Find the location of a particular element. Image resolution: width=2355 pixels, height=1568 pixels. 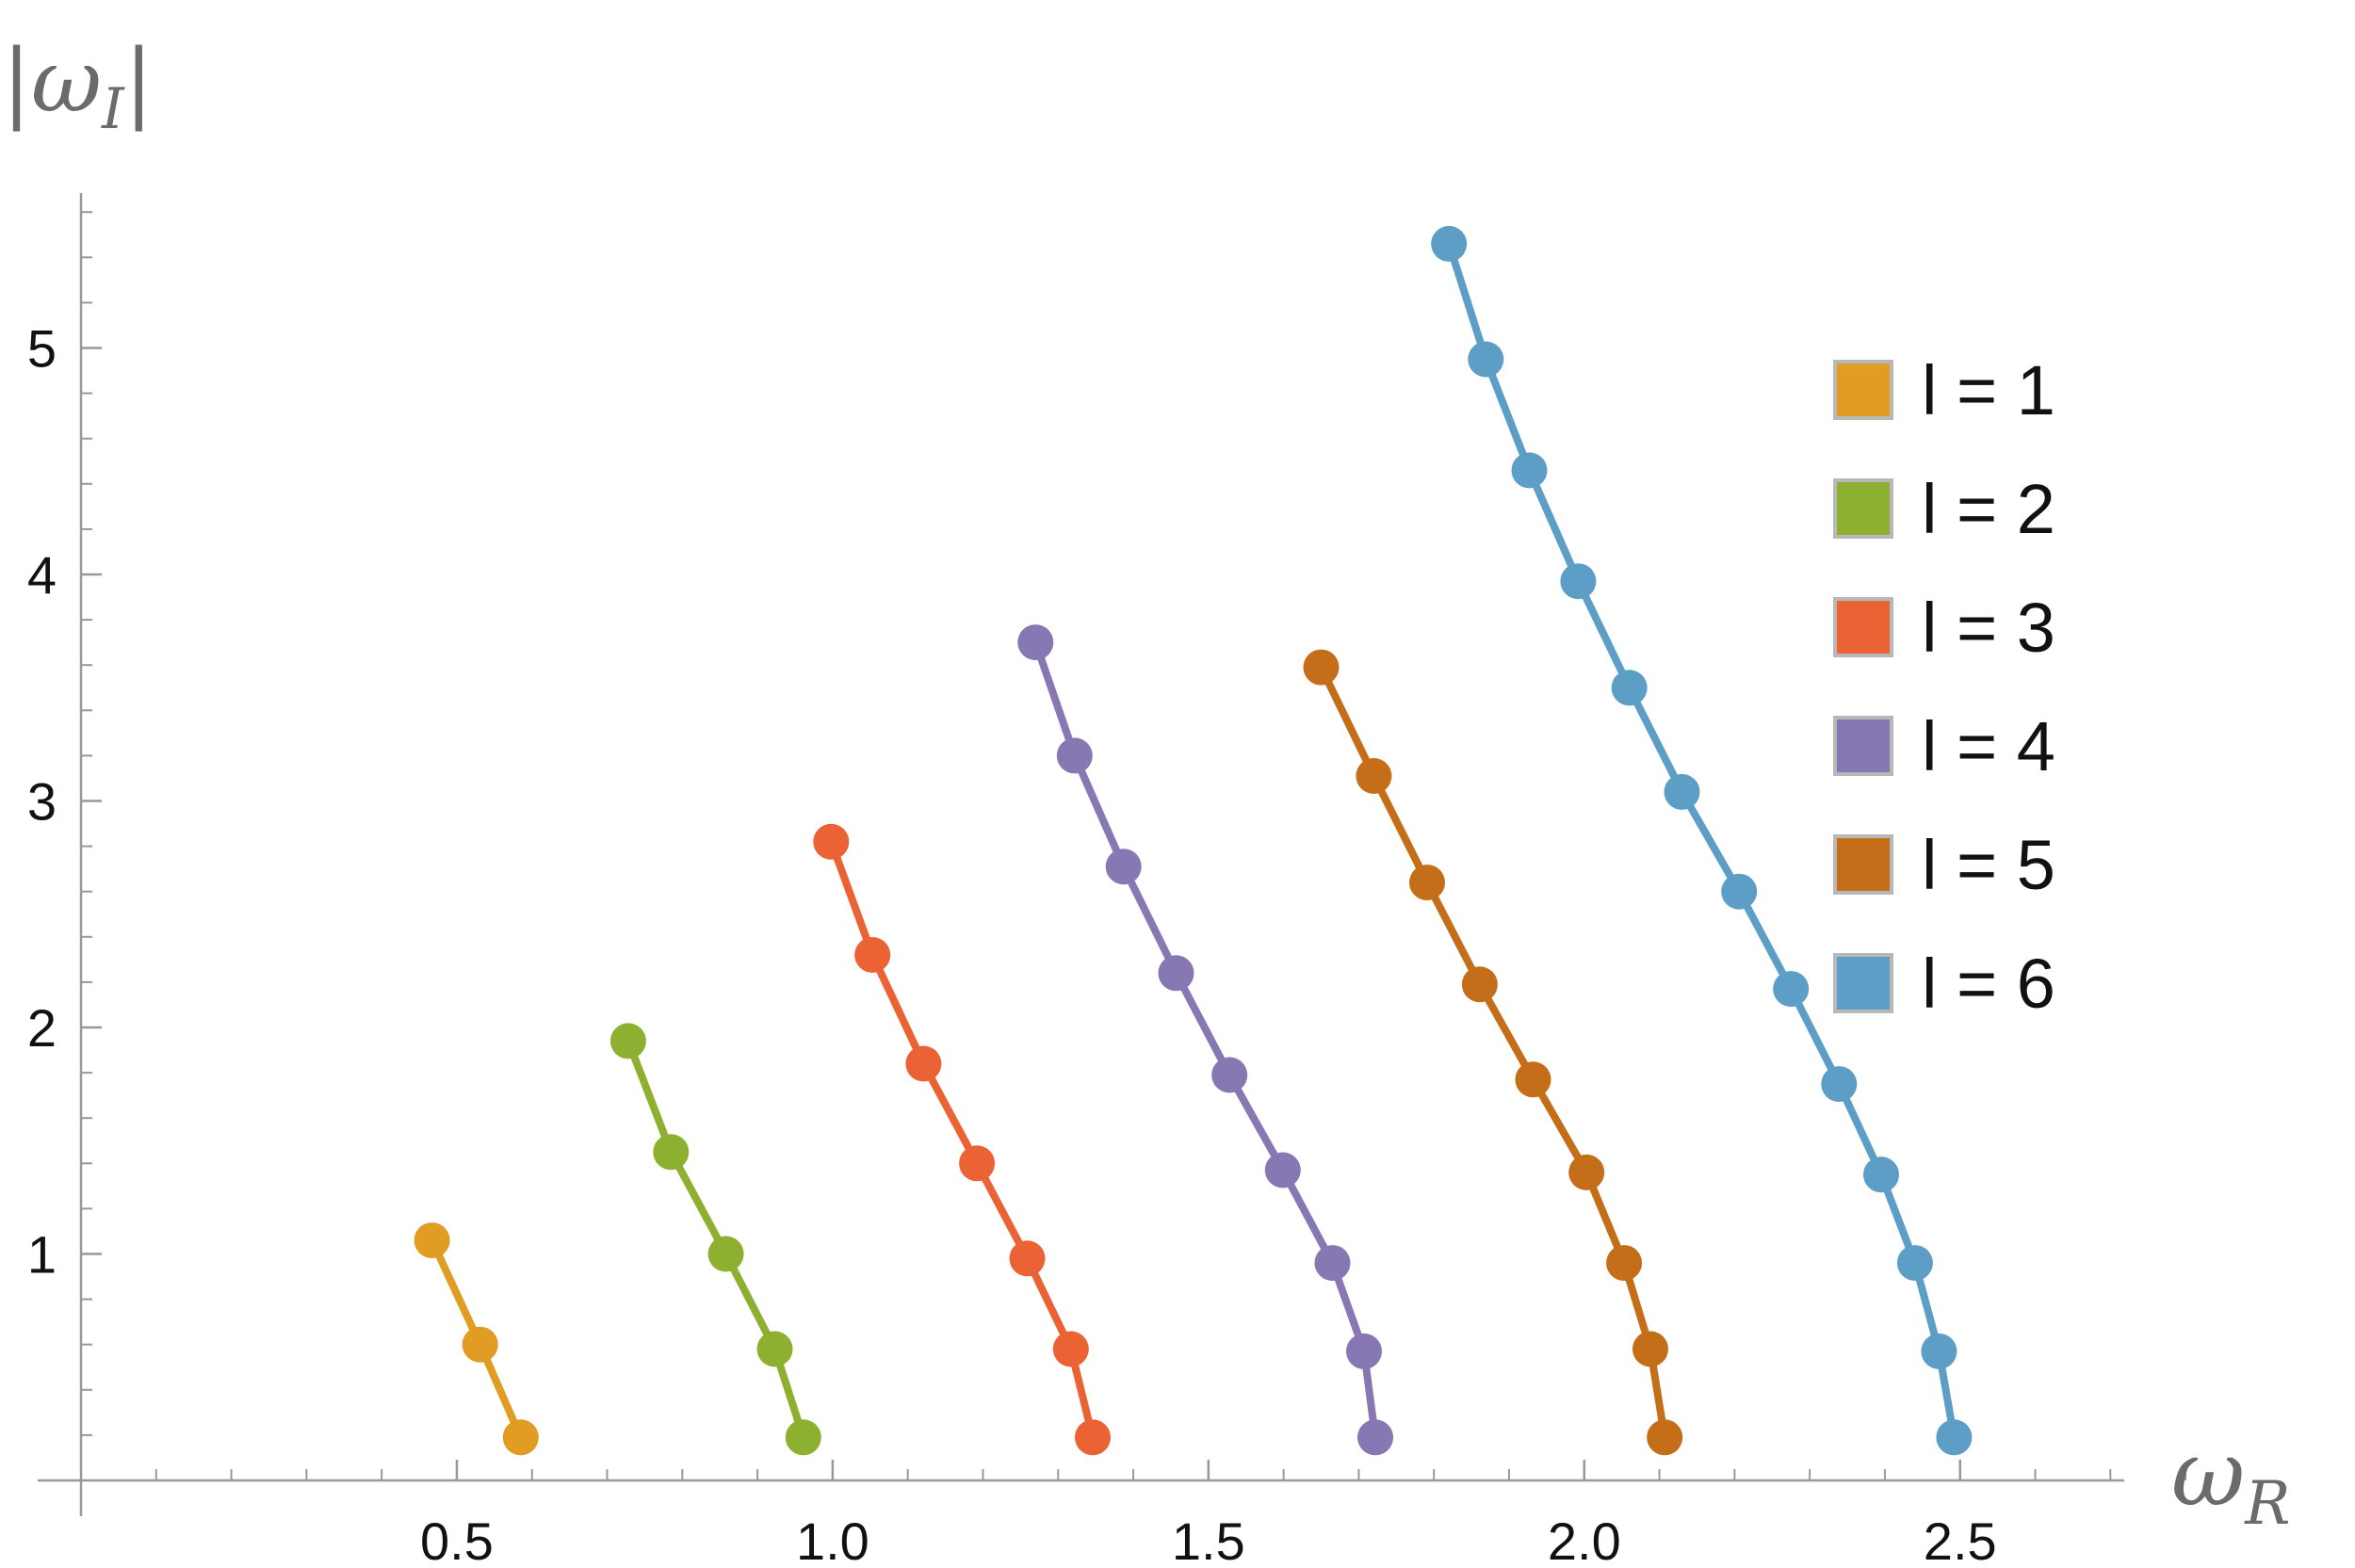

legend: l = 1 l = 2 l = 3 l = 4 l = 5 l = 6 is located at coordinates (1944, 687).